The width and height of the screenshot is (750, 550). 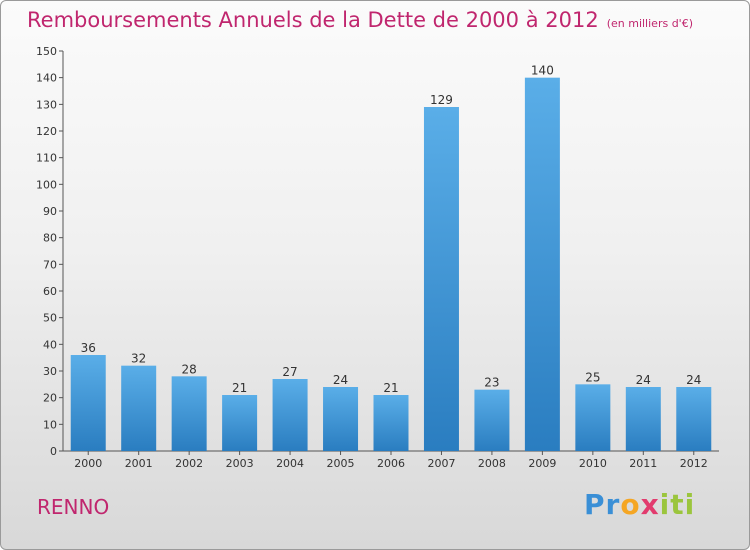 What do you see at coordinates (50, 344) in the screenshot?
I see `y-tick-label: 40` at bounding box center [50, 344].